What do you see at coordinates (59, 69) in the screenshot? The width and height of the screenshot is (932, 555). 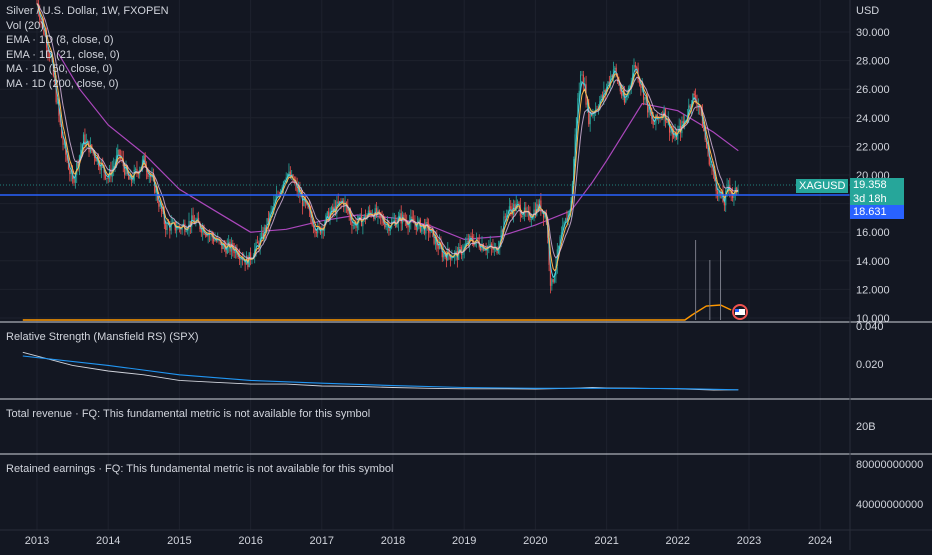 I see `legend-ma50: MA · 1D (50, close, 0)` at bounding box center [59, 69].